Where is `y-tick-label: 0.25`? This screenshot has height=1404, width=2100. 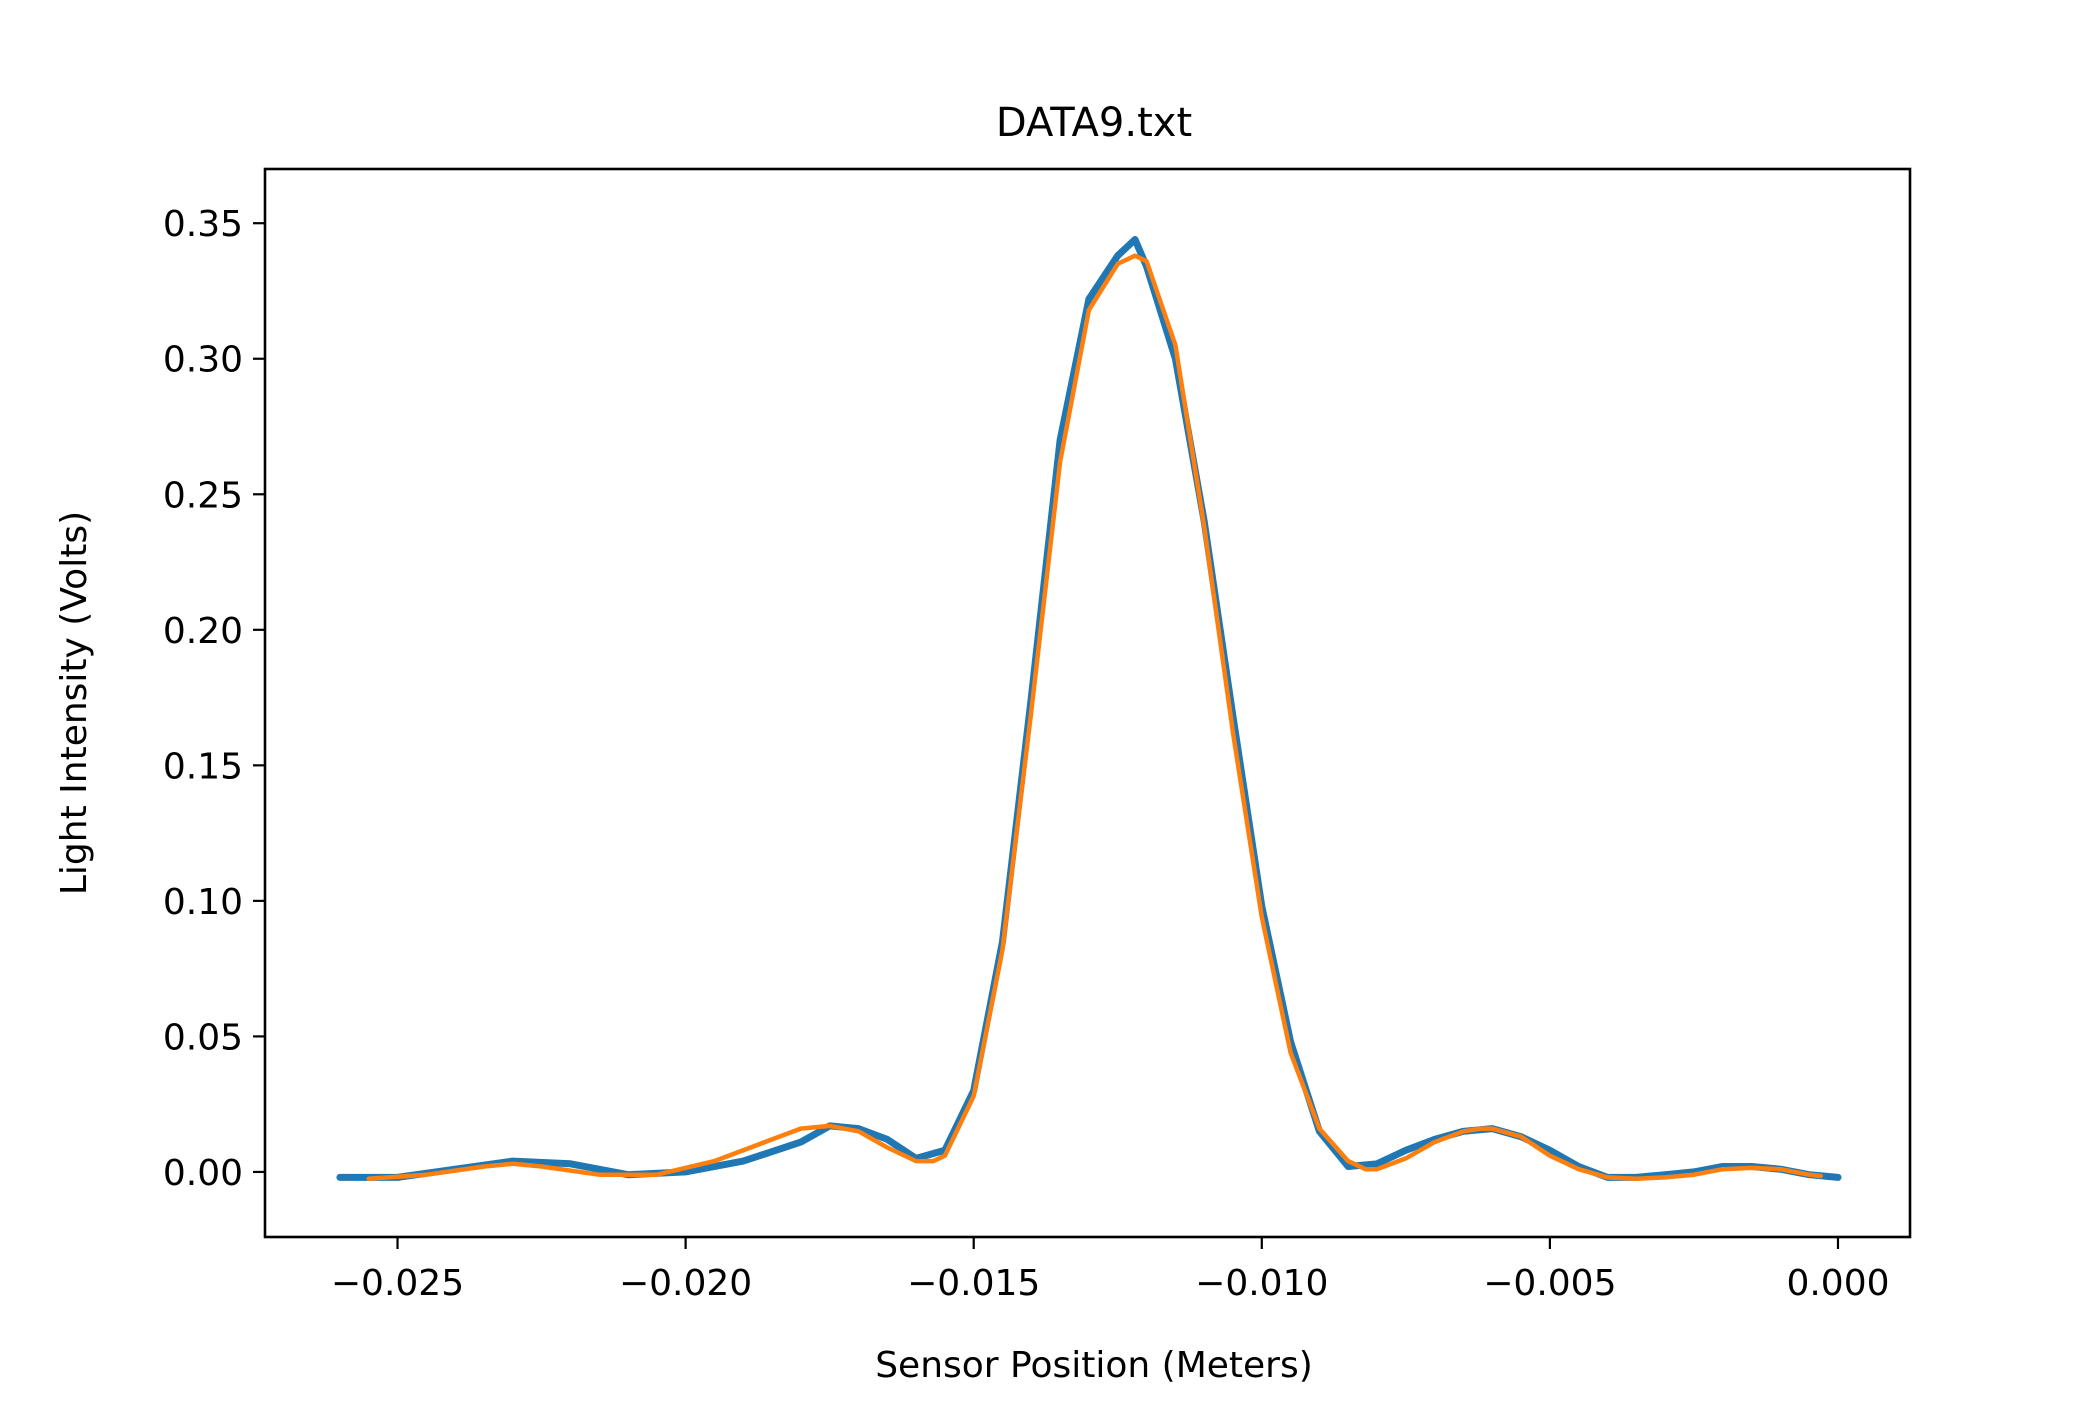 y-tick-label: 0.25 is located at coordinates (203, 495).